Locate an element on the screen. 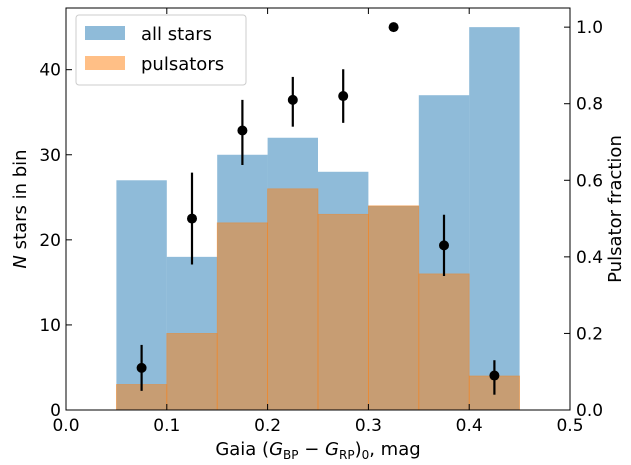 This screenshot has width=631, height=465. right-y-axis-label: Pulsator fraction is located at coordinates (615, 209).